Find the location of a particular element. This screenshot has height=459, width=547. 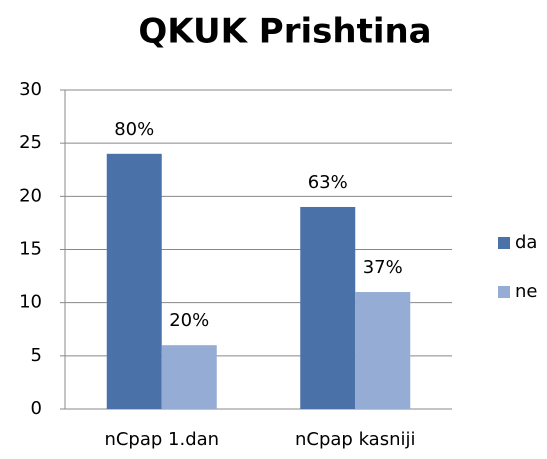

bar-label: 63% is located at coordinates (328, 182).